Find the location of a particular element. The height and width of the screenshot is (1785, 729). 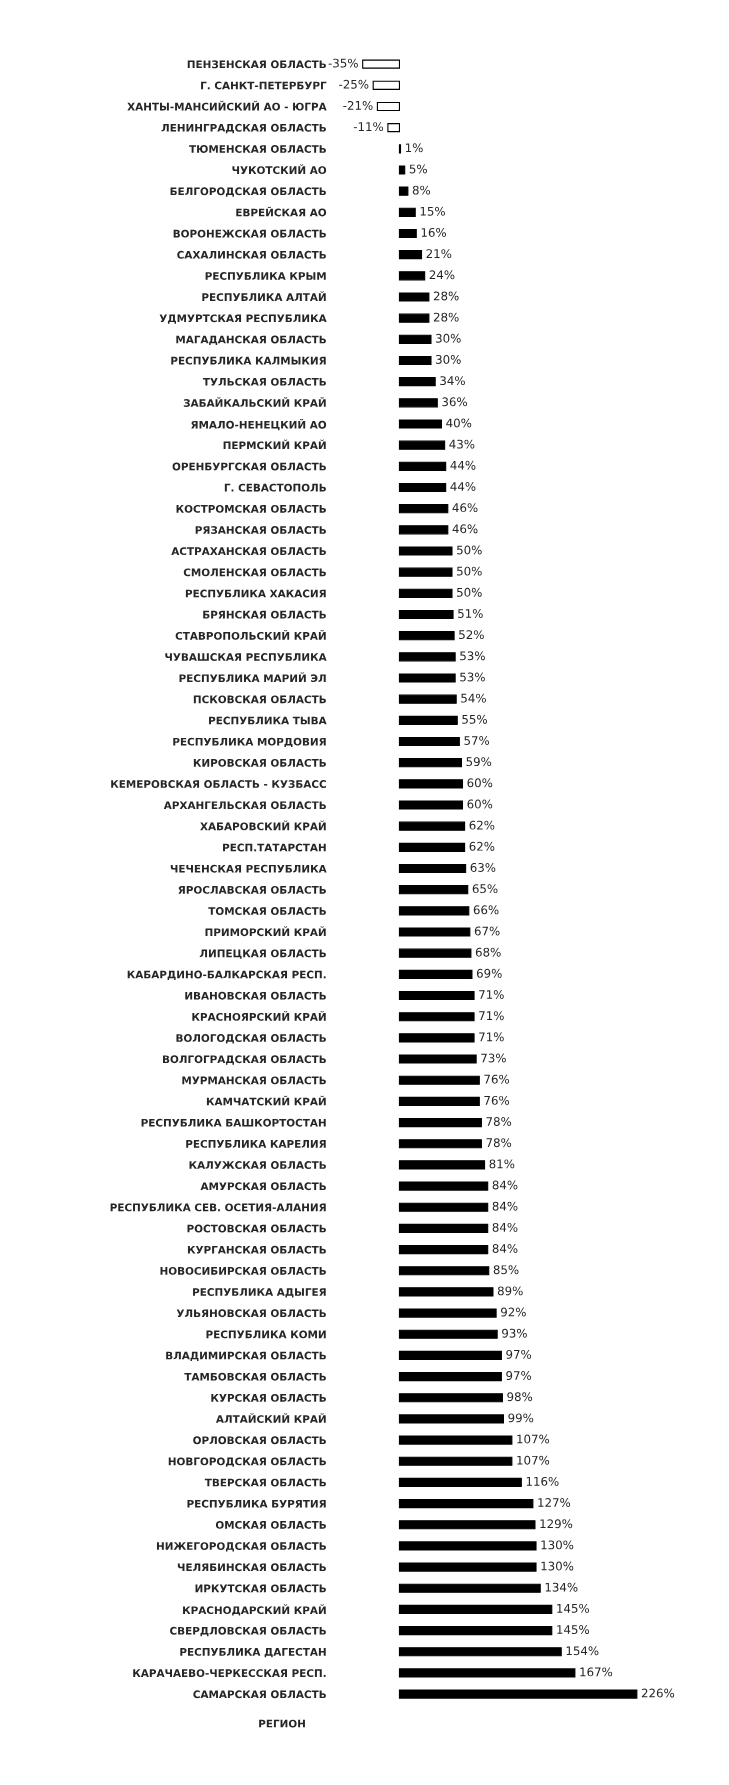

y-tick-label: РЕСПУБЛИКА КАЛМЫКИЯ is located at coordinates (248, 360).